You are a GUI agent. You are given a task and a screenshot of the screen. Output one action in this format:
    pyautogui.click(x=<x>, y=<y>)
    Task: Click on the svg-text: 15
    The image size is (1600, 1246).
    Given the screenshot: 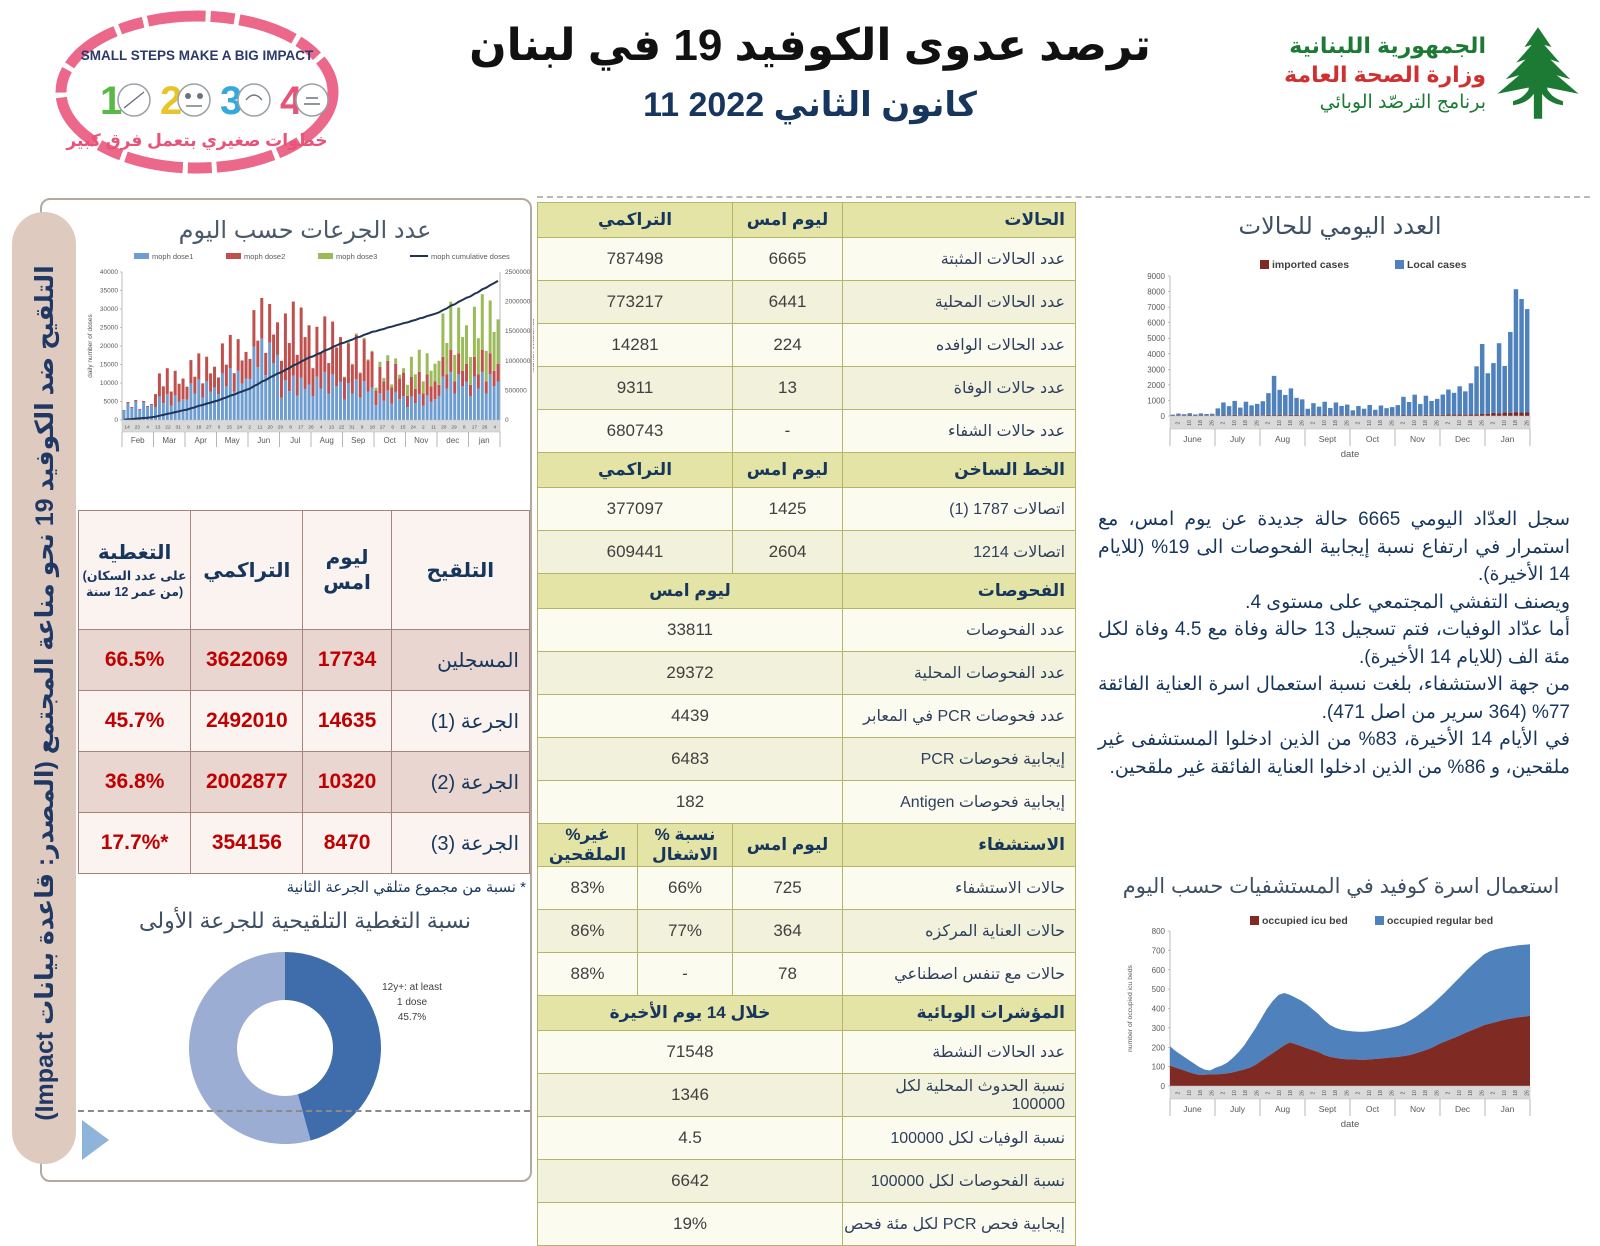 What is the action you would take?
    pyautogui.click(x=230, y=428)
    